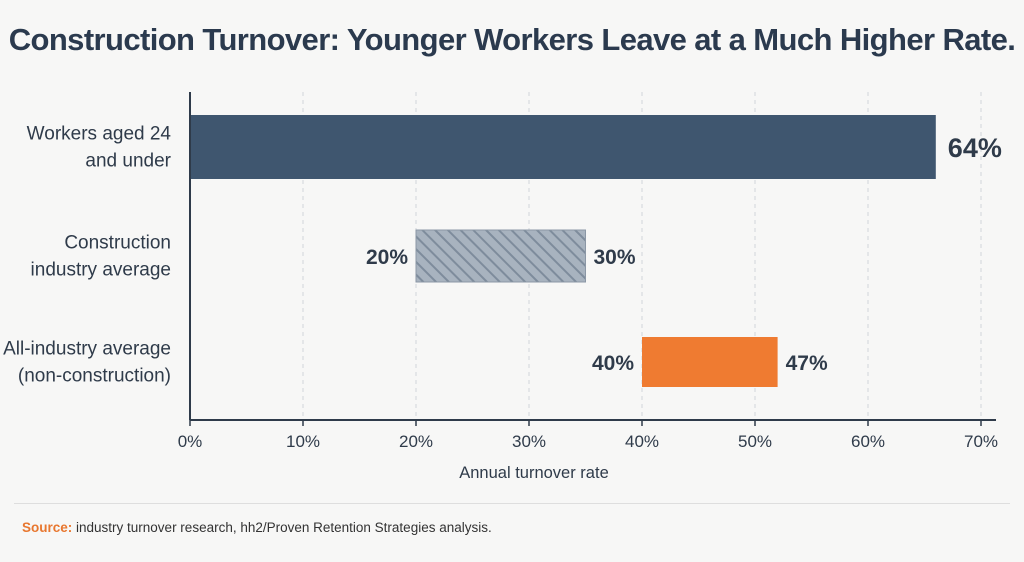 Image resolution: width=1024 pixels, height=562 pixels. Describe the element at coordinates (190, 441) in the screenshot. I see `x-tick-label: 0%` at that location.